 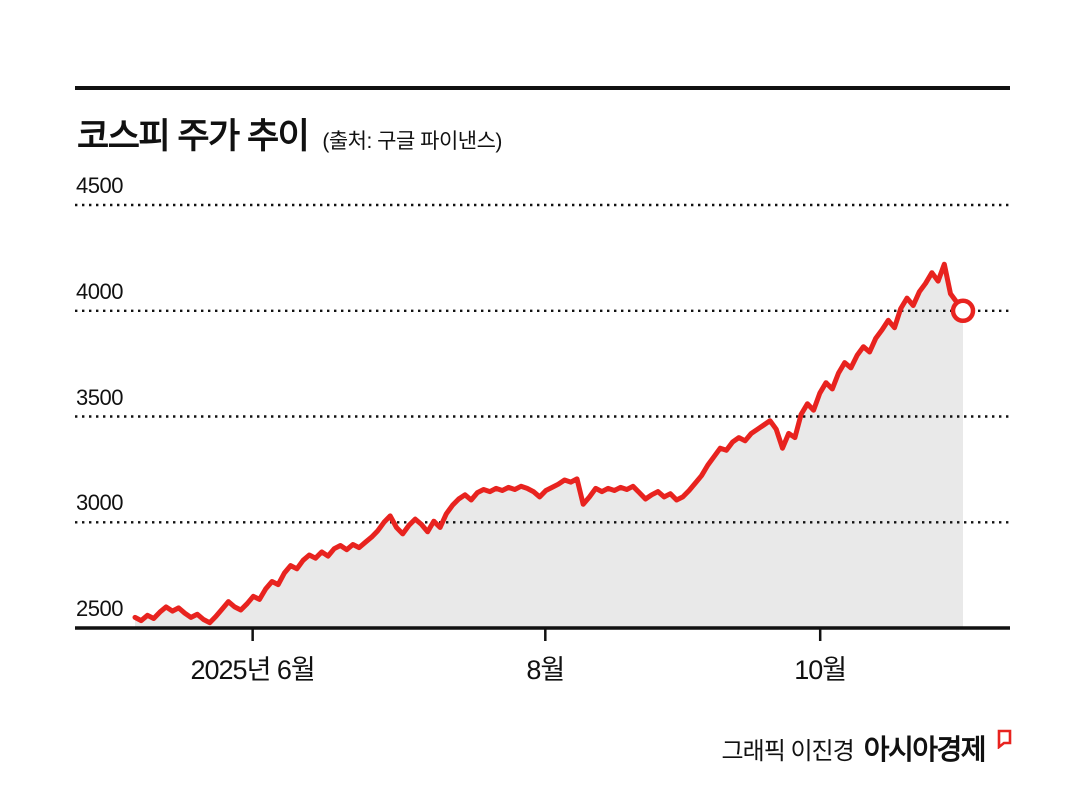 What do you see at coordinates (412, 141) in the screenshot?
I see `chart-source: (출처: 구글 파이낸스)` at bounding box center [412, 141].